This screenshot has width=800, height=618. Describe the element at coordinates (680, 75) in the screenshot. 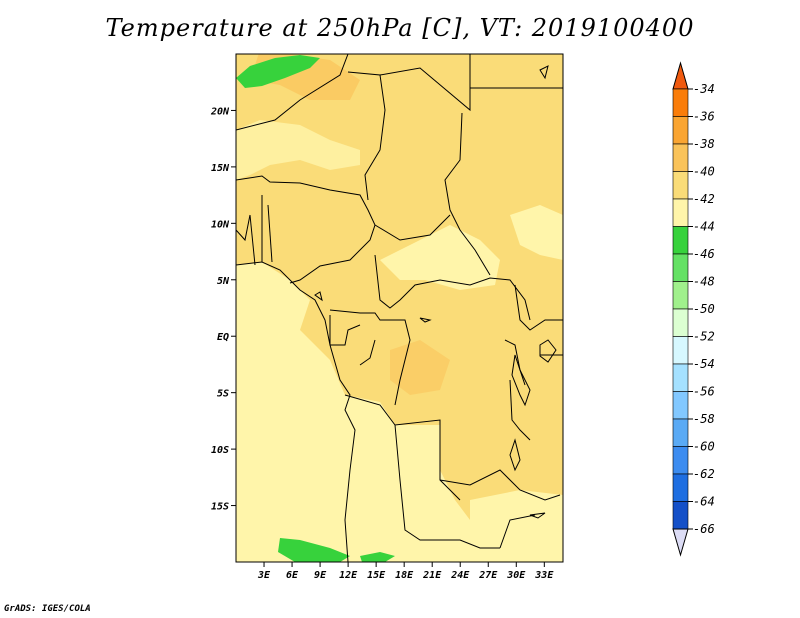

I see `colorbar-top-triangle` at that location.